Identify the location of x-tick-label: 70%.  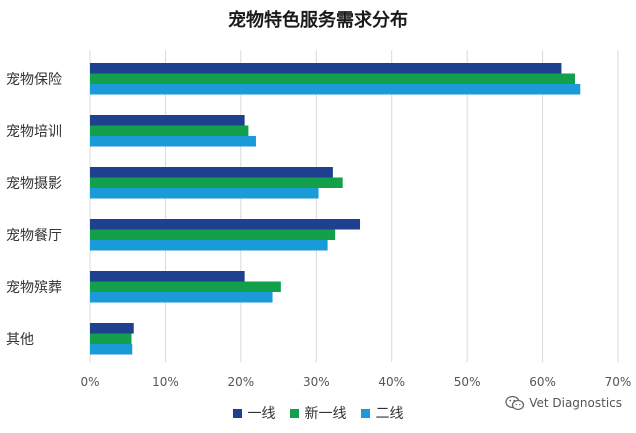
(618, 382).